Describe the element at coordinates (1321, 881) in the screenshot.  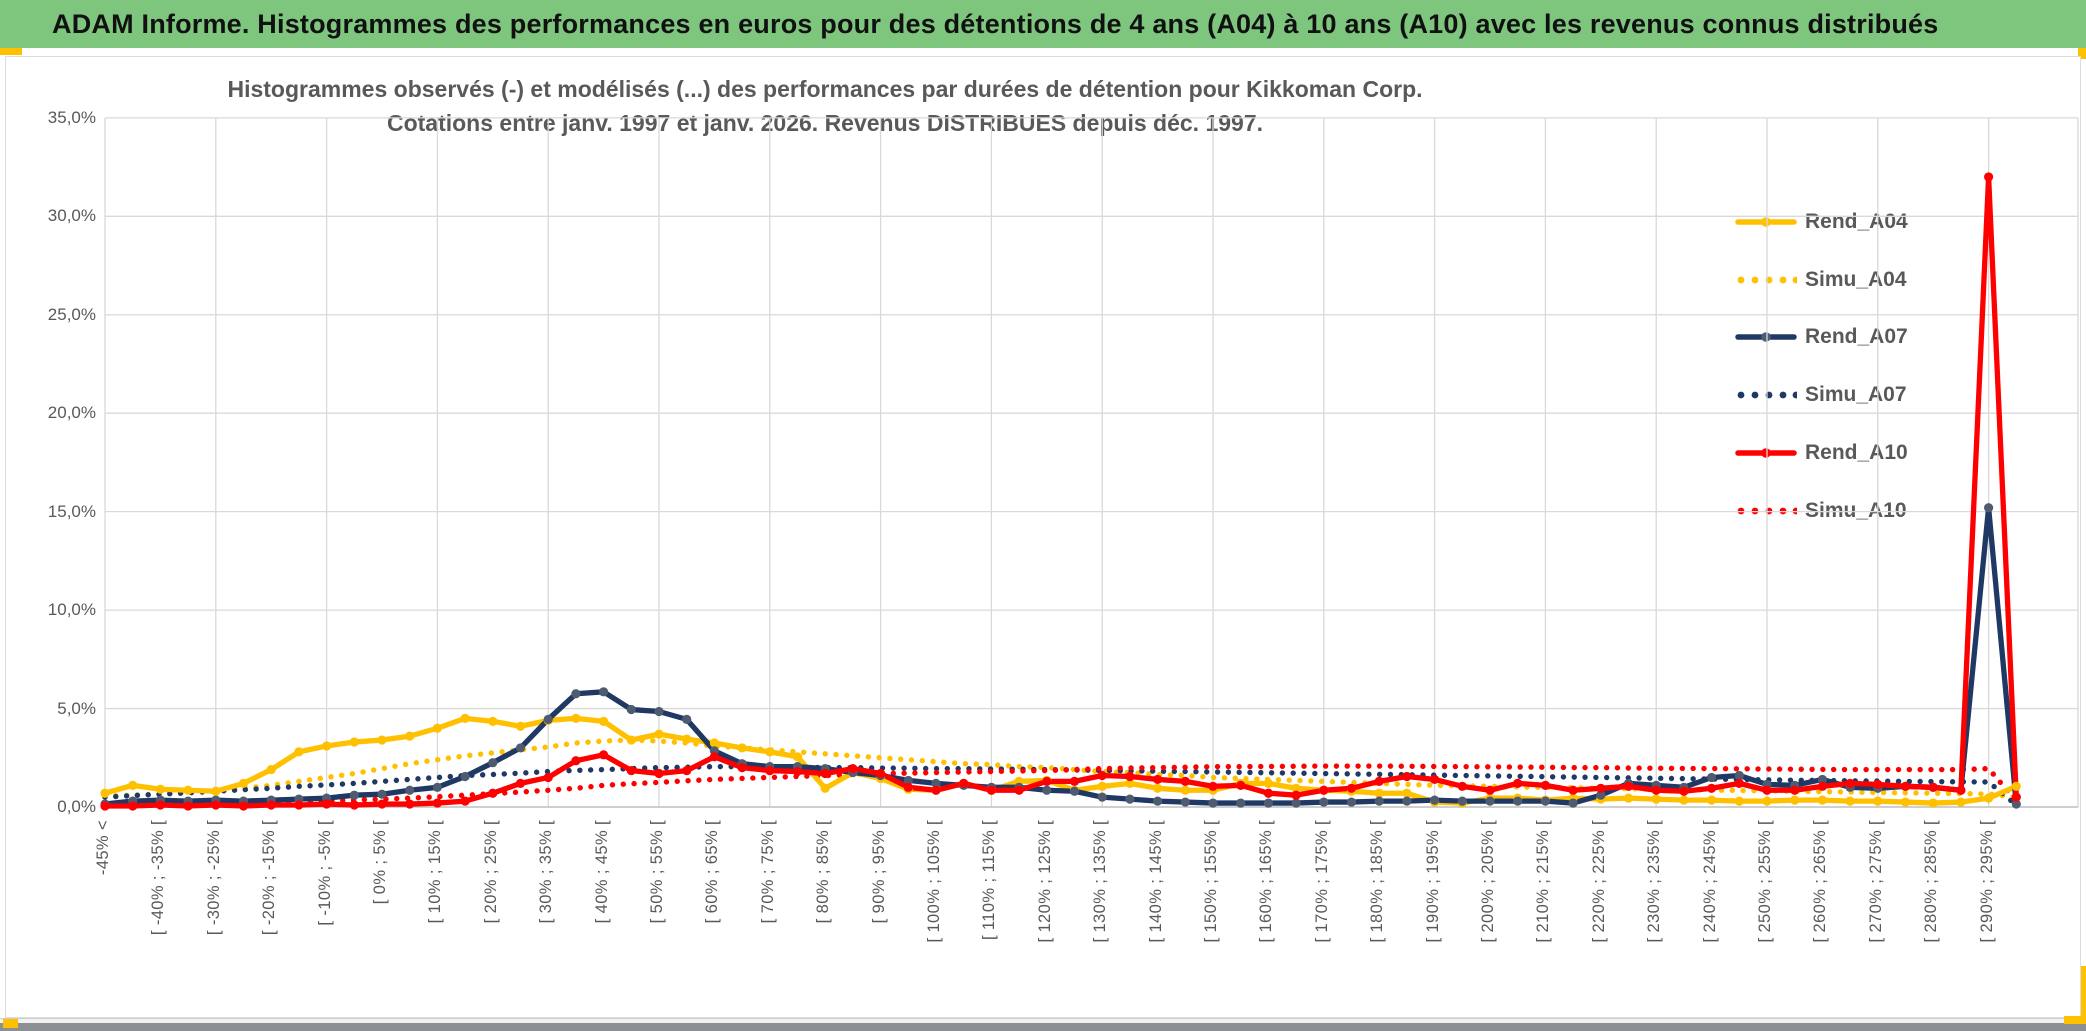
I see `x-tick-label: [ 170% ; 175% [` at that location.